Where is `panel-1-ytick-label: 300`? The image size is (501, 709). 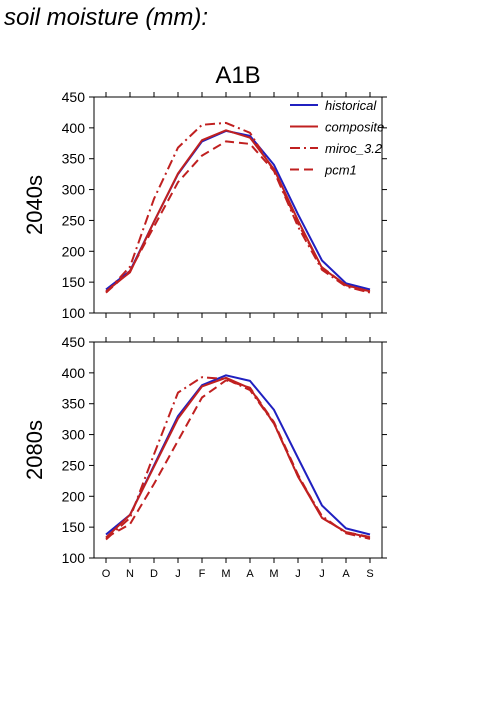 panel-1-ytick-label: 300 is located at coordinates (74, 190).